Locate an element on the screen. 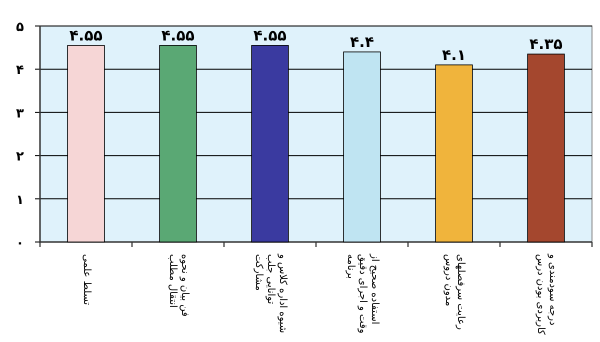  x-tick-label: تسلط علمی is located at coordinates (86, 281).